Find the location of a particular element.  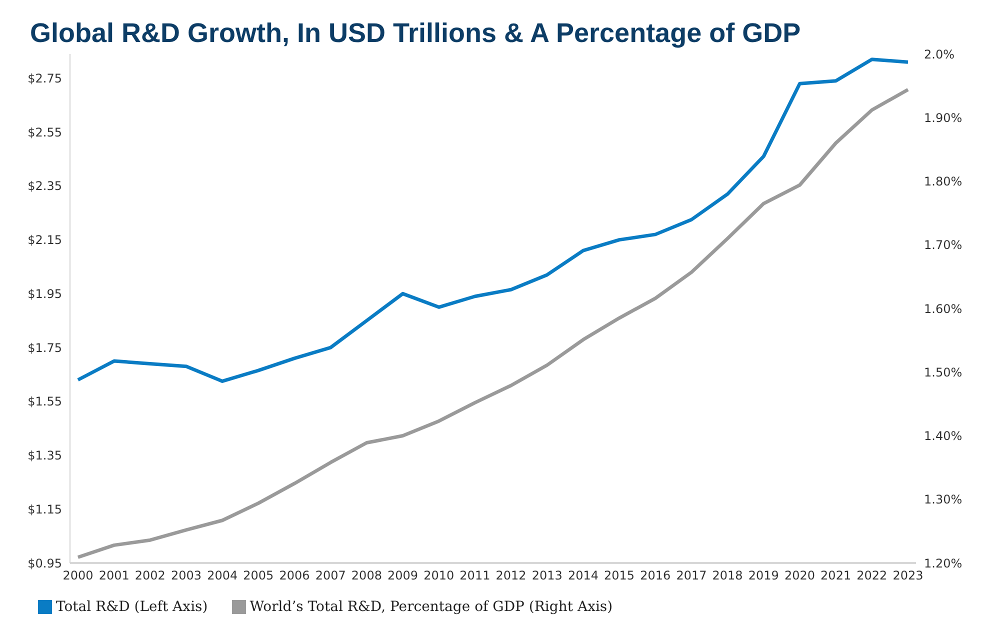

x-tick-label: 2004 is located at coordinates (222, 575).